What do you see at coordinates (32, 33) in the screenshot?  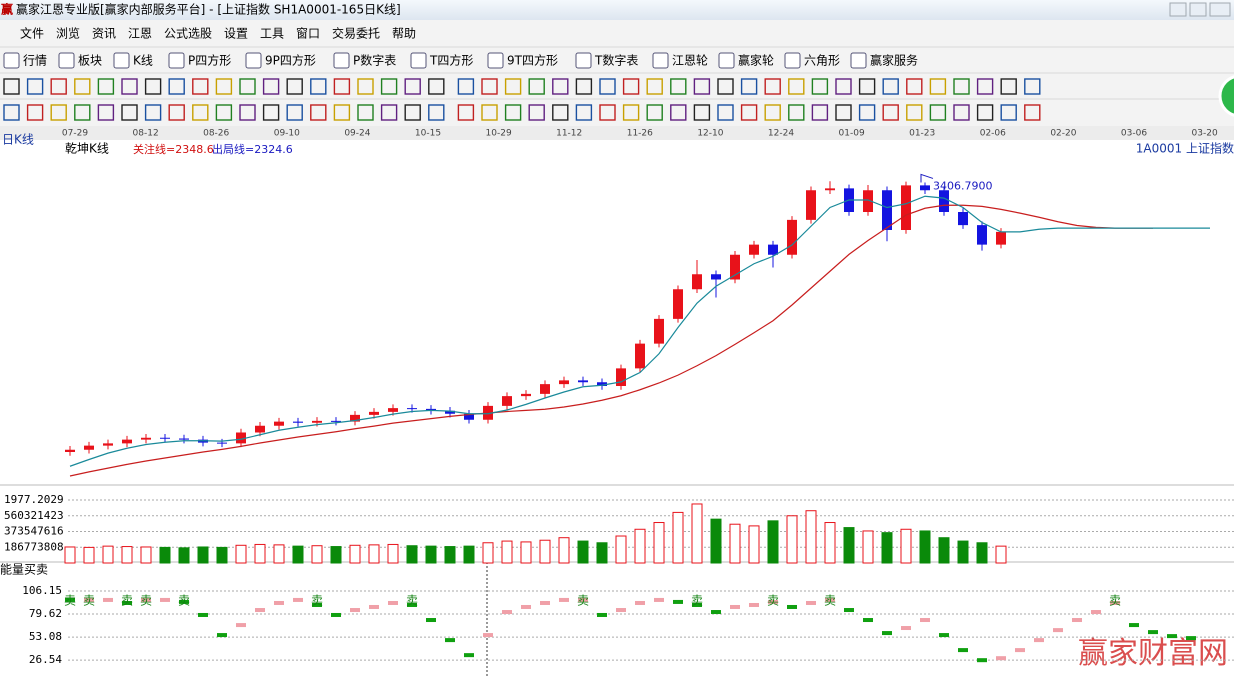 I see `menu-item: 文件` at bounding box center [32, 33].